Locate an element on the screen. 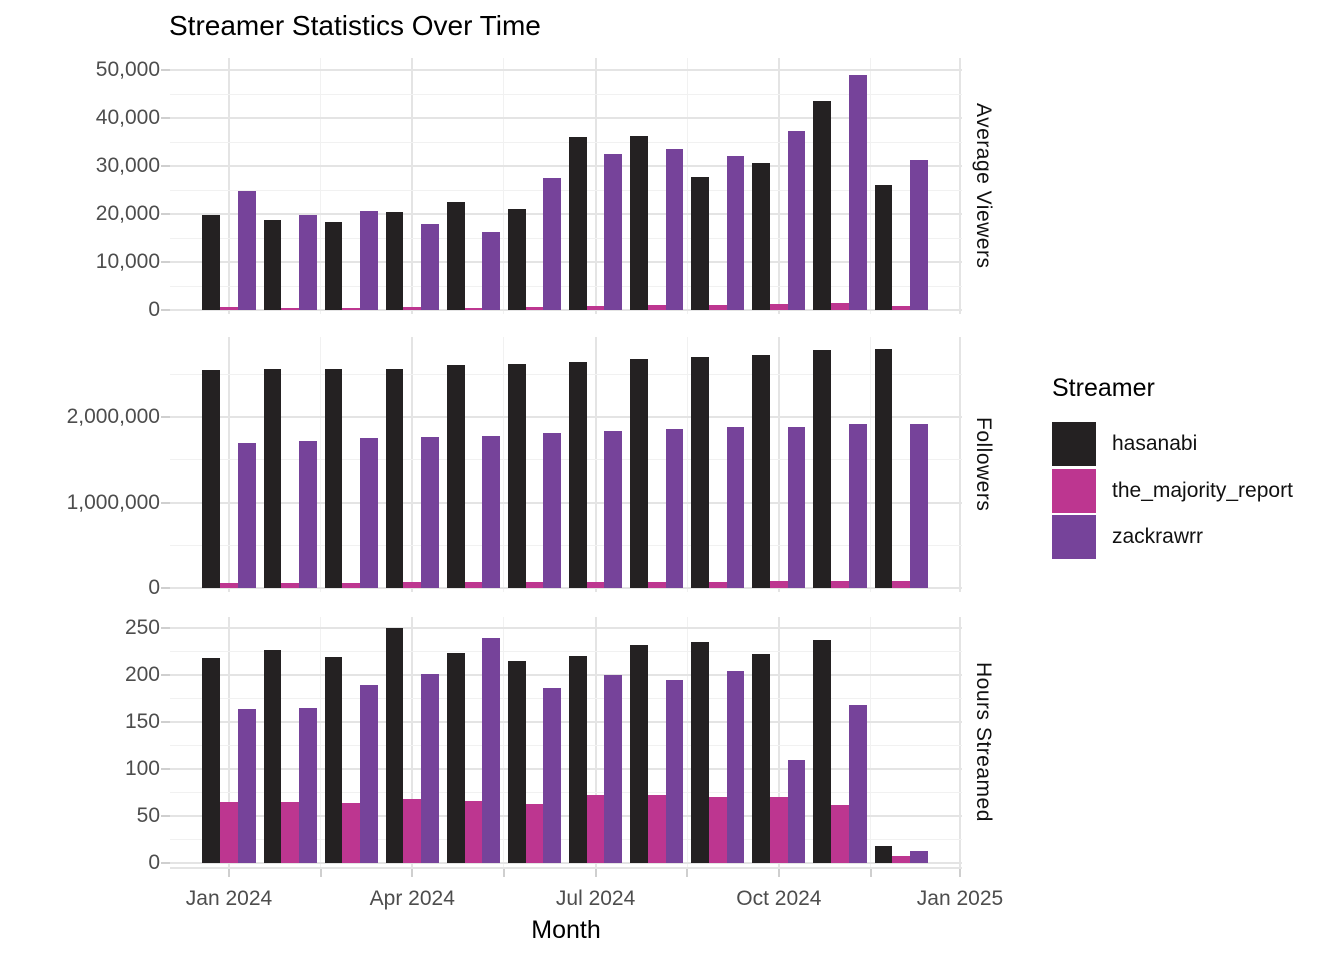  y-tick-label: 40,000 is located at coordinates (127, 117).